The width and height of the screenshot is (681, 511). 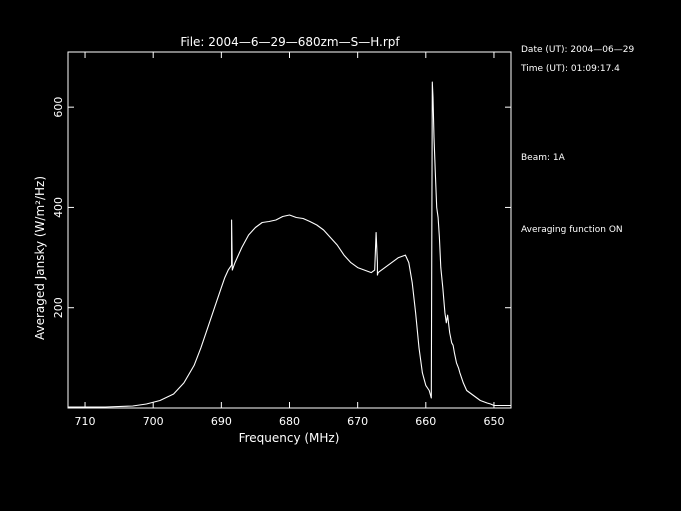 I want to click on beam-label: Beam: 1A, so click(x=543, y=158).